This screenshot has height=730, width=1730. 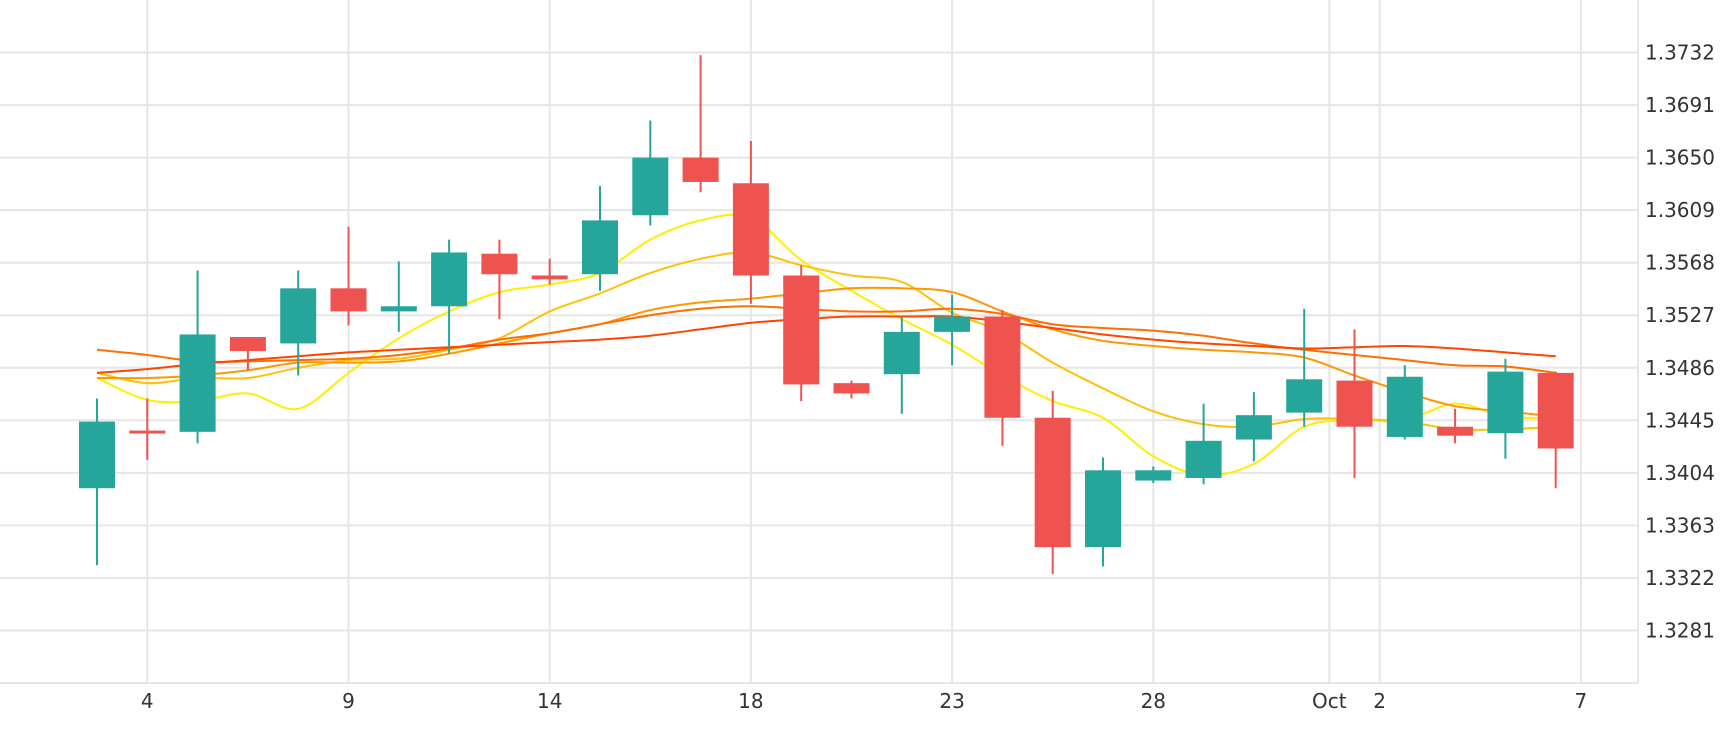 I want to click on y-tick-label: 1.3445, so click(x=1680, y=420).